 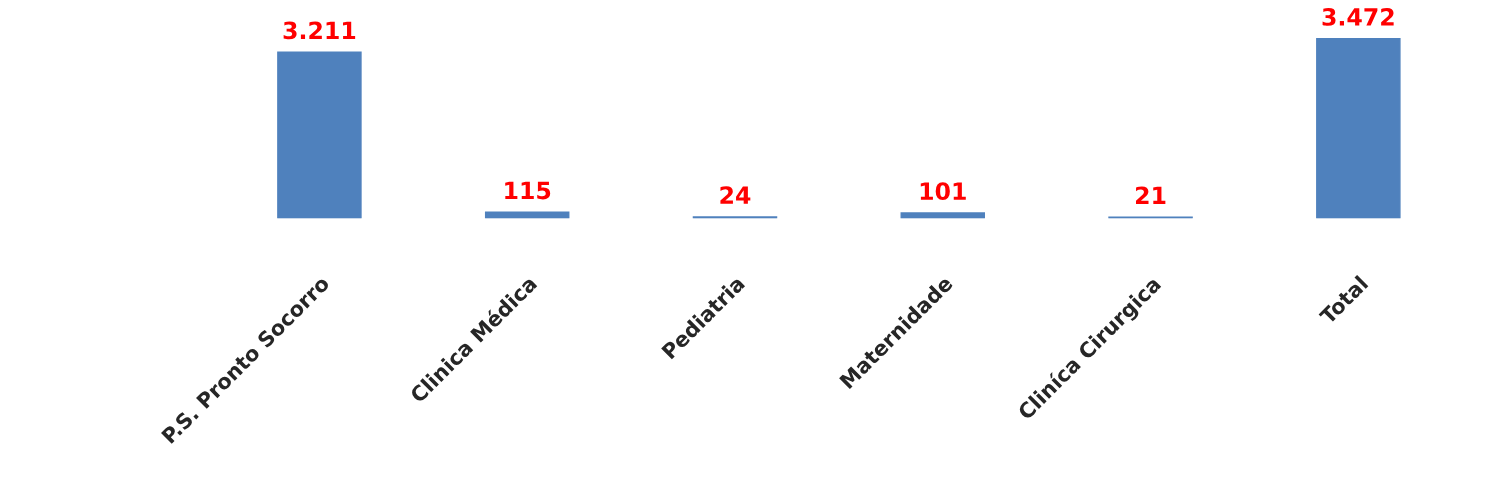 I want to click on data-label: 3.472, so click(x=1358, y=16).